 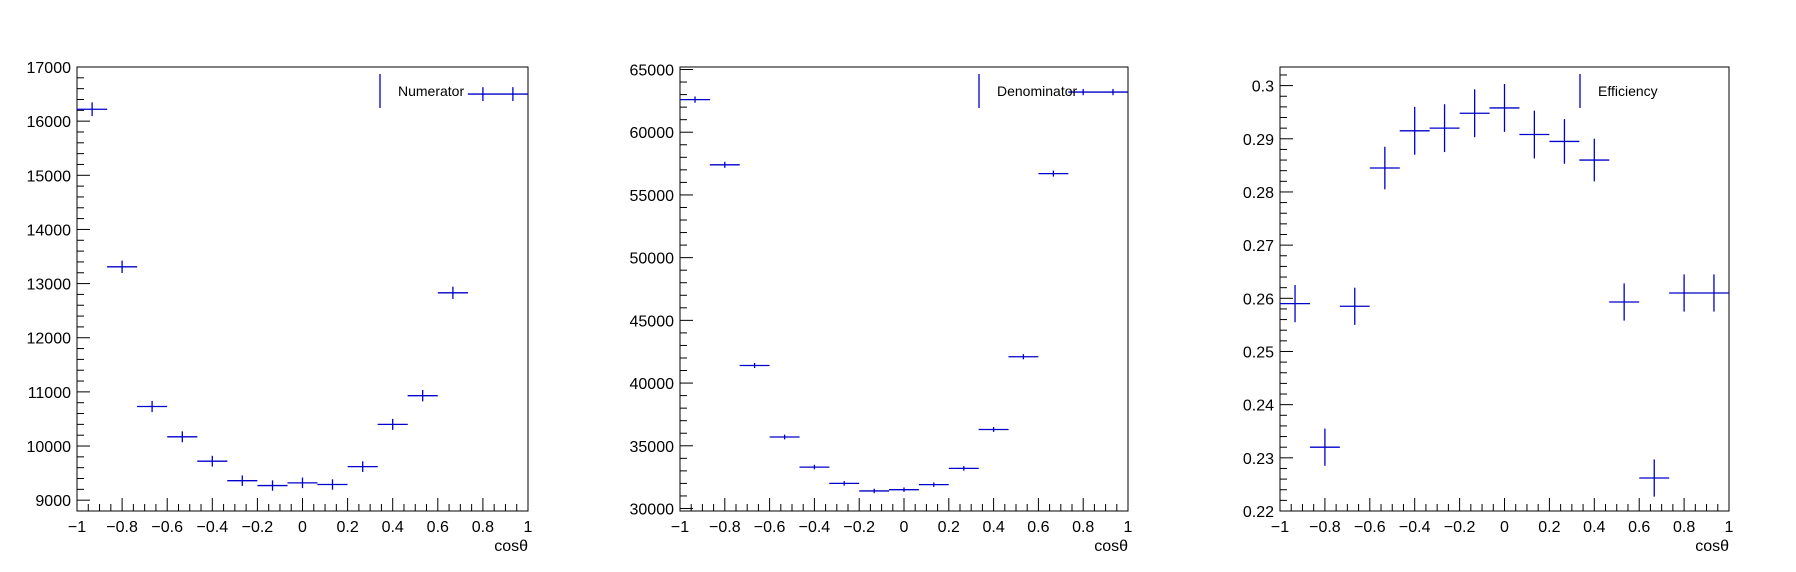 I want to click on y-tick-label: 12000, so click(x=49, y=339).